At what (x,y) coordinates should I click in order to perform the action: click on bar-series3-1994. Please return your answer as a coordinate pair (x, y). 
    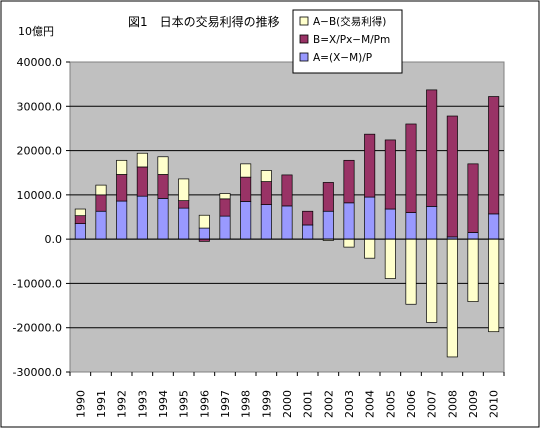
    Looking at the image, I should click on (163, 165).